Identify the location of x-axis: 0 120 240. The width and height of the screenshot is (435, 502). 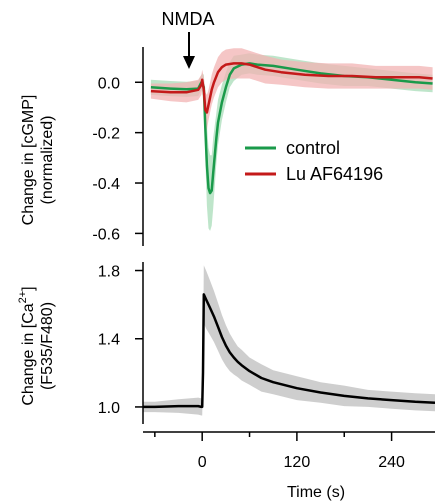
(289, 451).